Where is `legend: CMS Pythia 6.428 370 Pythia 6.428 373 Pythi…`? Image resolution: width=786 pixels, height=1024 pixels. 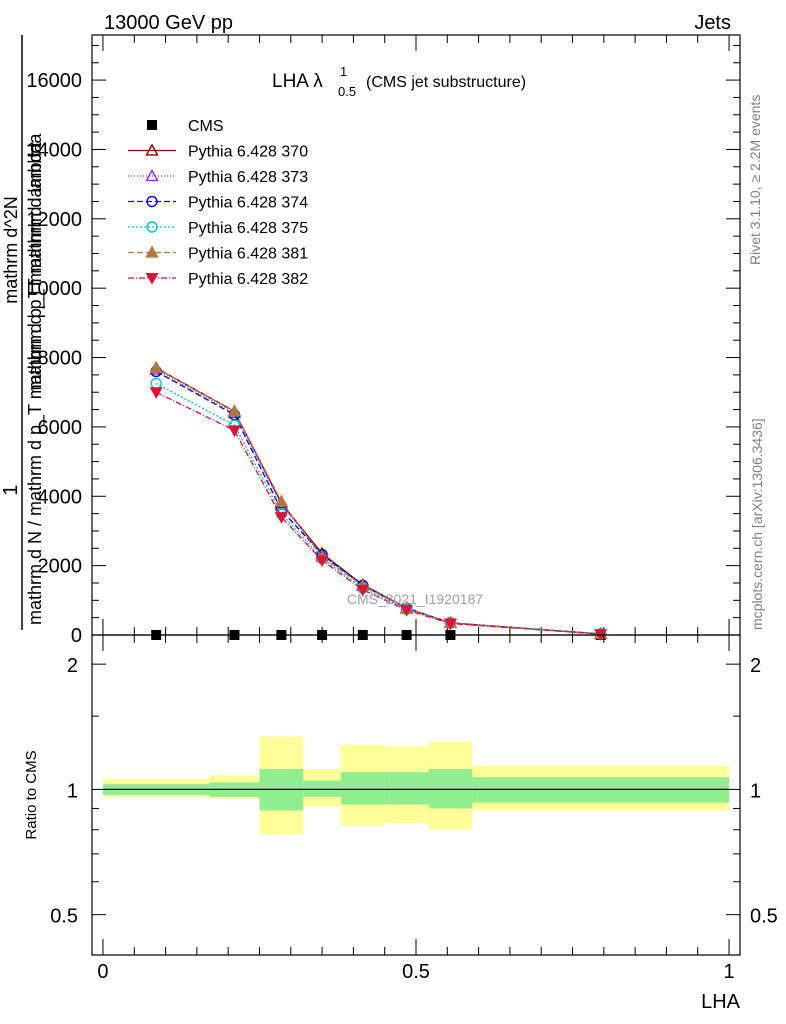 legend: CMS Pythia 6.428 370 Pythia 6.428 373 Pythi… is located at coordinates (218, 203).